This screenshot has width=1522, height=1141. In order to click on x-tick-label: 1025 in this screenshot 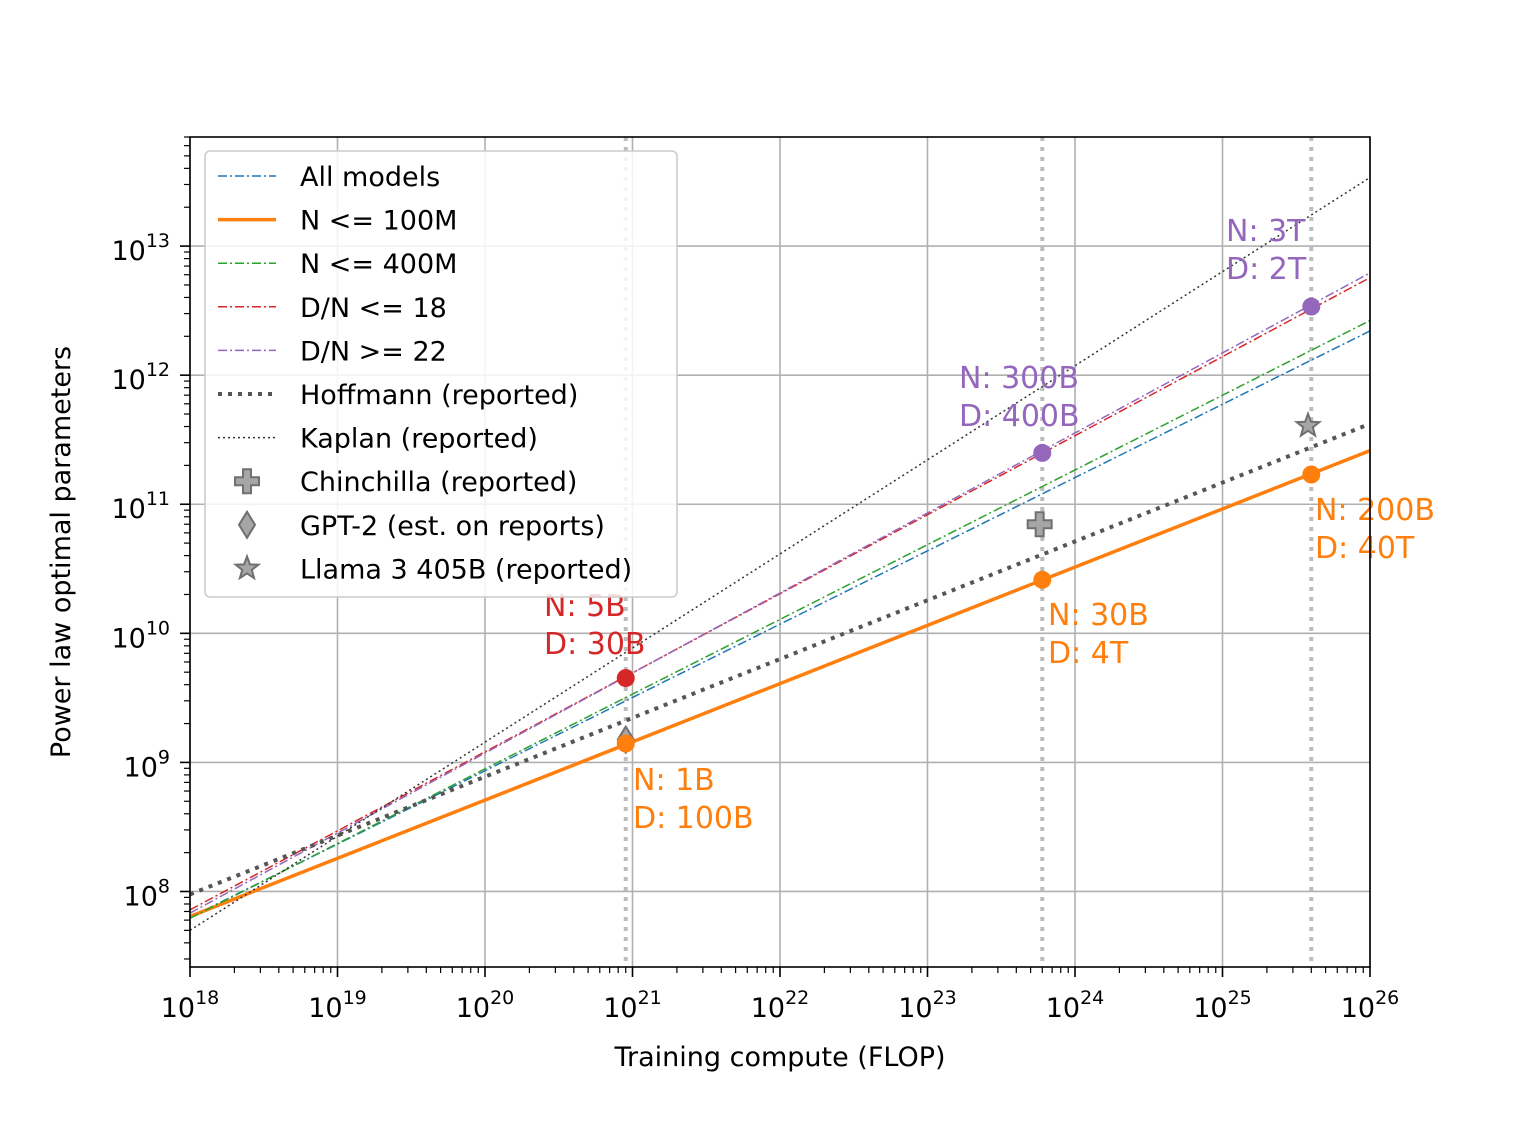, I will do `click(1222, 1005)`.